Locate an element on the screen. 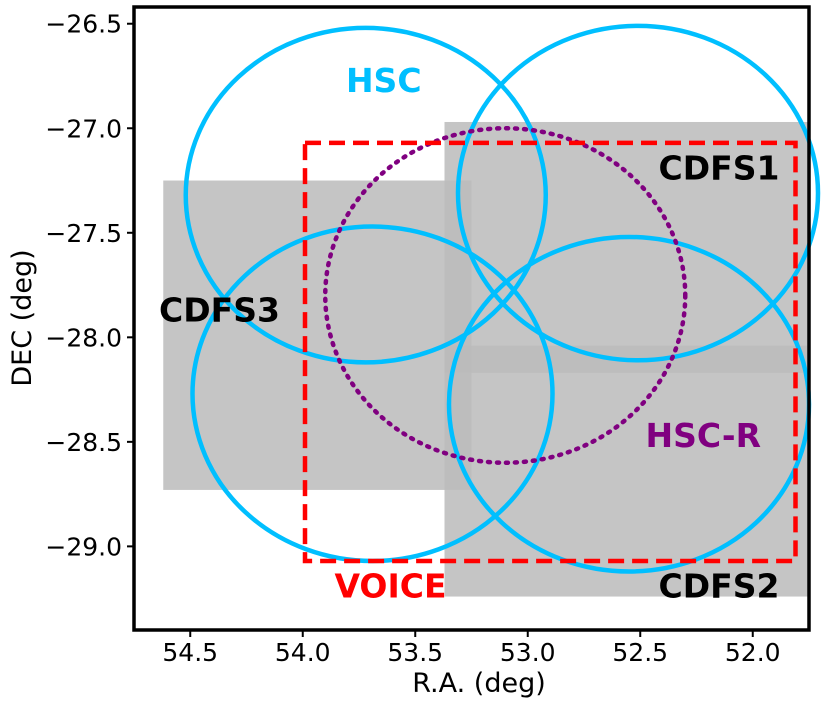  x-tick-label: 53.0 is located at coordinates (528, 652).